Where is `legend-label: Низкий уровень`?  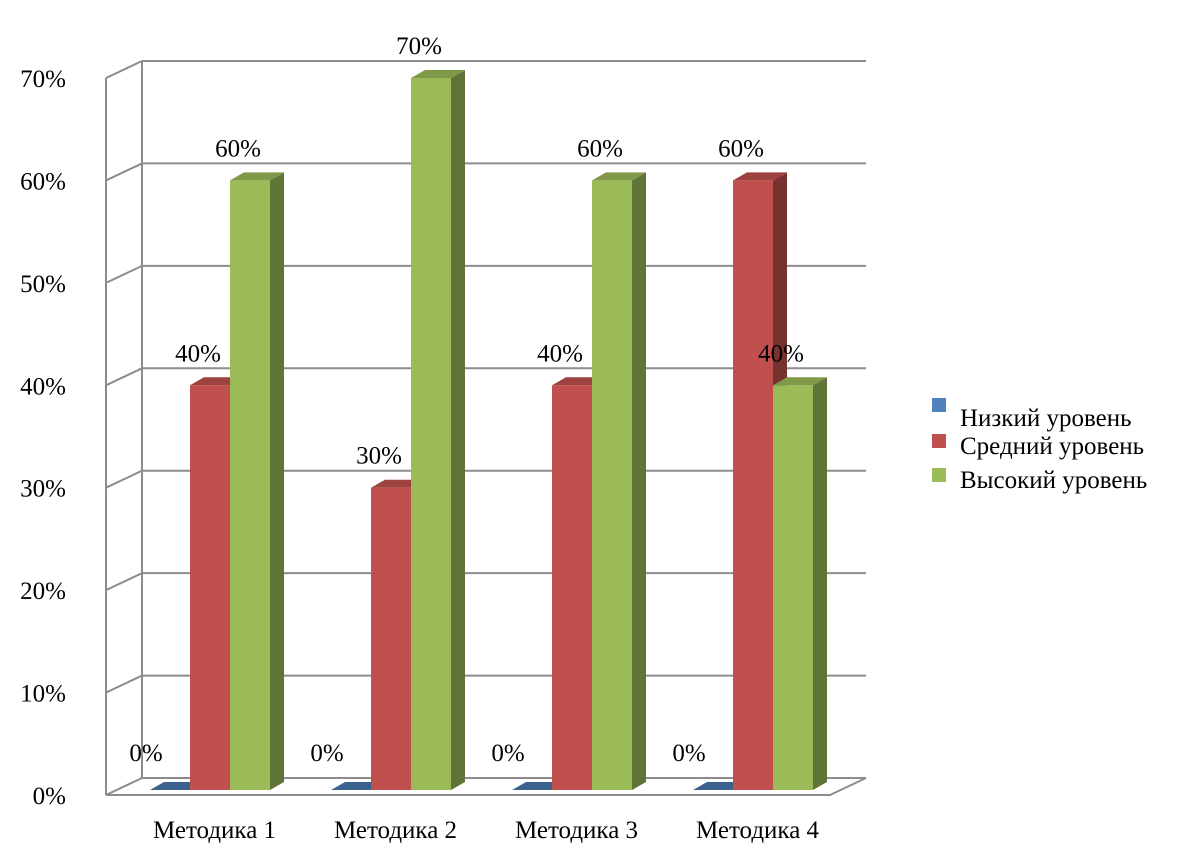 legend-label: Низкий уровень is located at coordinates (1046, 418).